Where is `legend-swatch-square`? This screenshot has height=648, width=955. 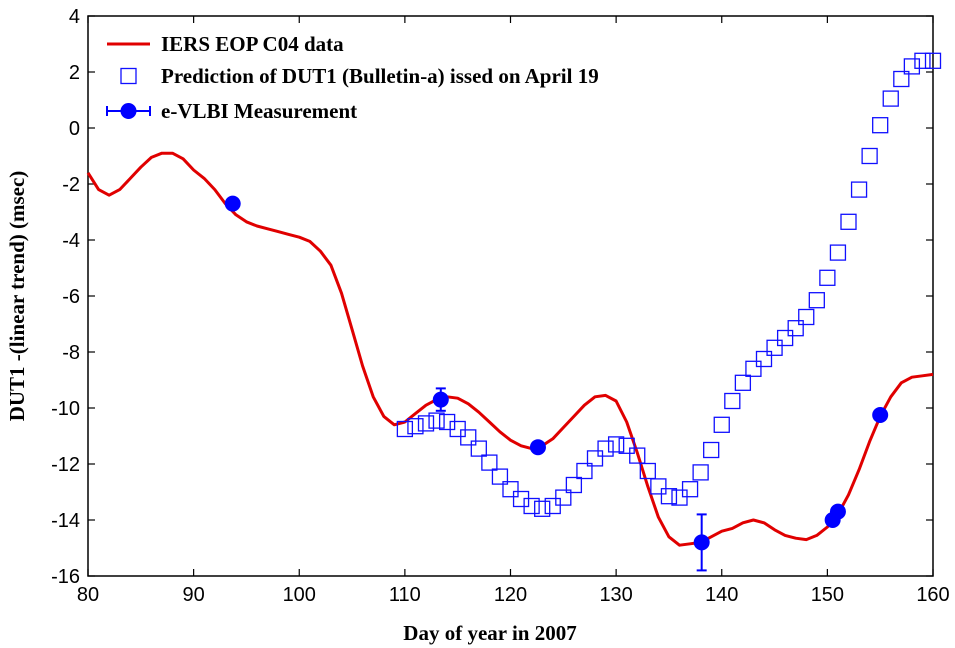 legend-swatch-square is located at coordinates (128, 76).